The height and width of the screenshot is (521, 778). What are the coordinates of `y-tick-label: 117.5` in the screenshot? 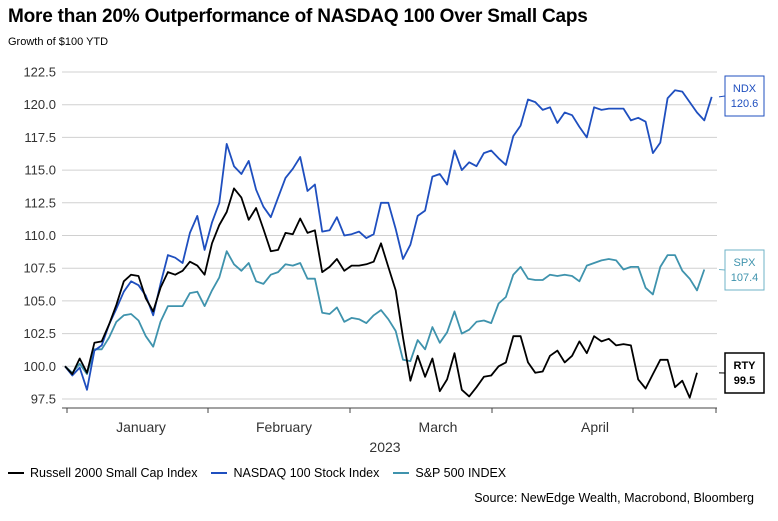 It's located at (40, 137).